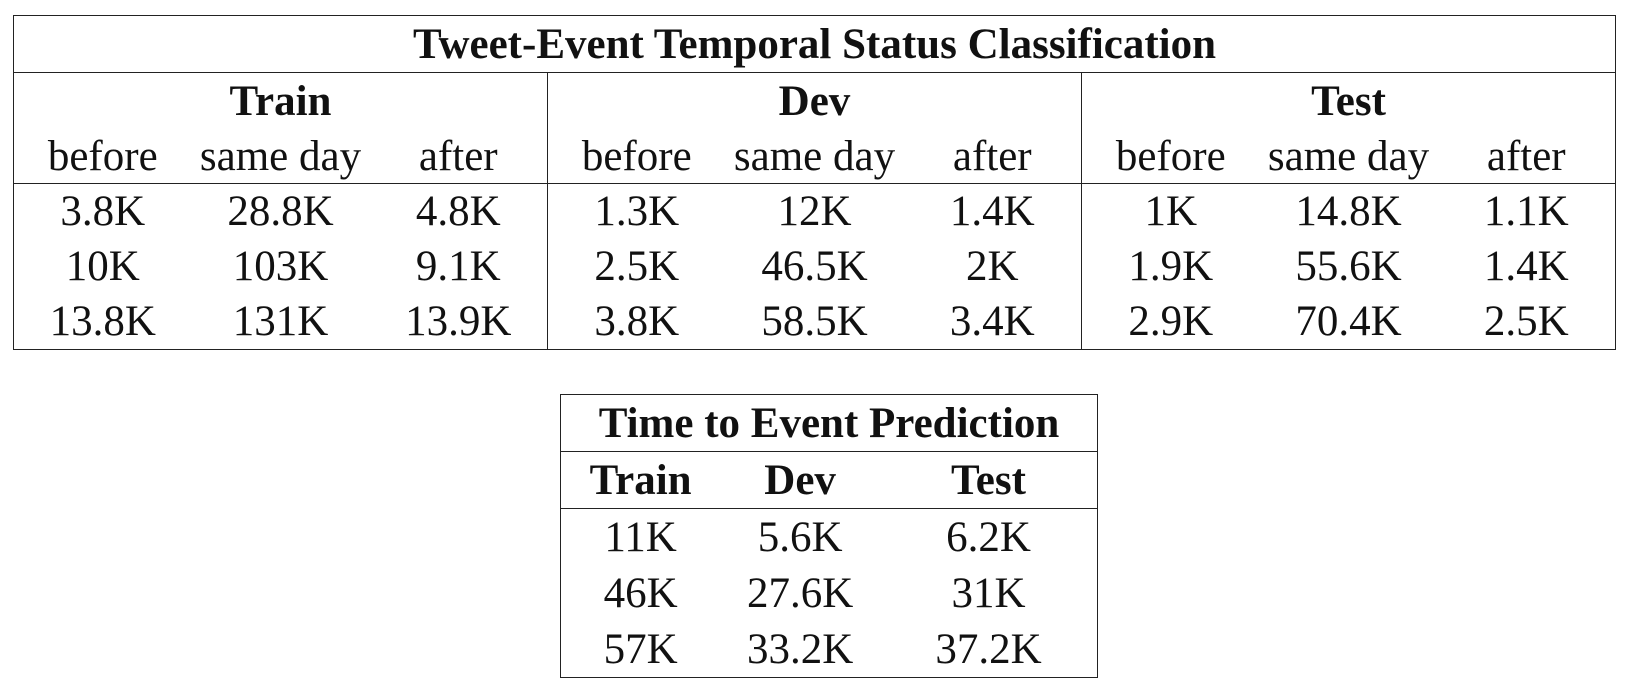 The width and height of the screenshot is (1625, 700). Describe the element at coordinates (1348, 321) in the screenshot. I see `table-cell: 70.4K` at that location.